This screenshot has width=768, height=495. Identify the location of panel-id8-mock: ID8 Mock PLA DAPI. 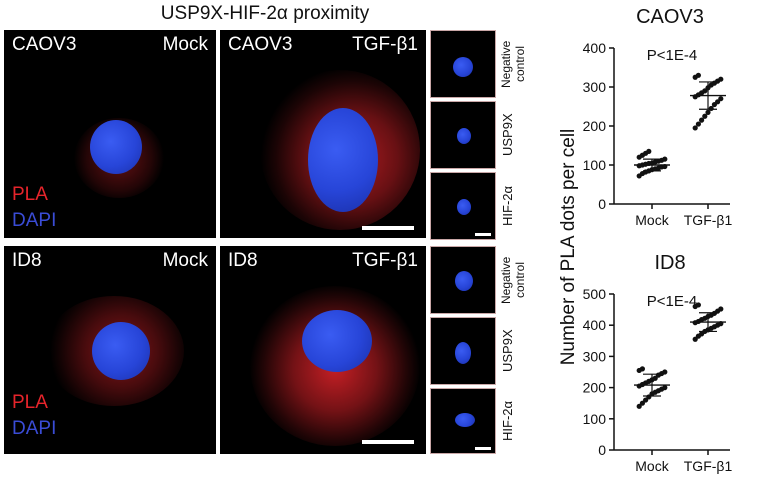
(110, 350).